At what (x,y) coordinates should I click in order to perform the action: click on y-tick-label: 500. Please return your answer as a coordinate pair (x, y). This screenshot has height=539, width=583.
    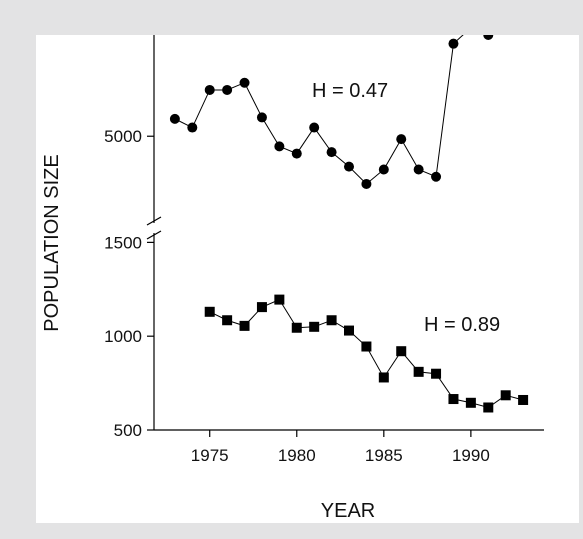
    Looking at the image, I should click on (128, 430).